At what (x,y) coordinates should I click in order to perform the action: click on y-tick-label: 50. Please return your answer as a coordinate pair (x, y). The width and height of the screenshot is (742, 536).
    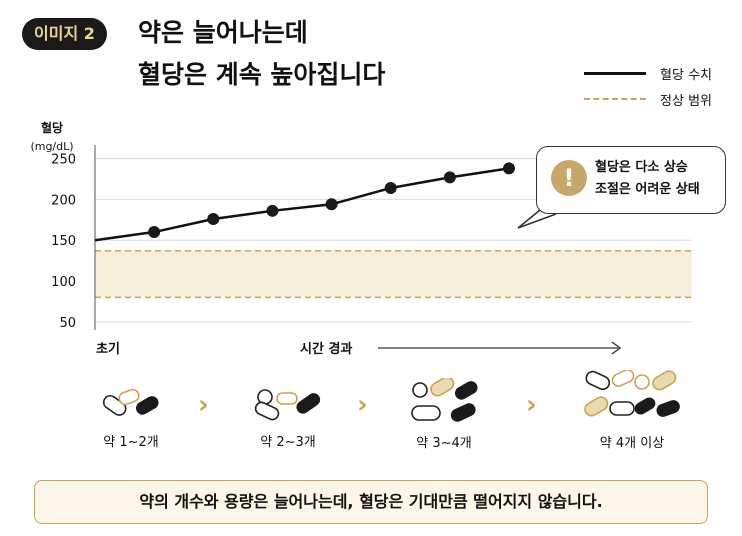
    Looking at the image, I should click on (67, 323).